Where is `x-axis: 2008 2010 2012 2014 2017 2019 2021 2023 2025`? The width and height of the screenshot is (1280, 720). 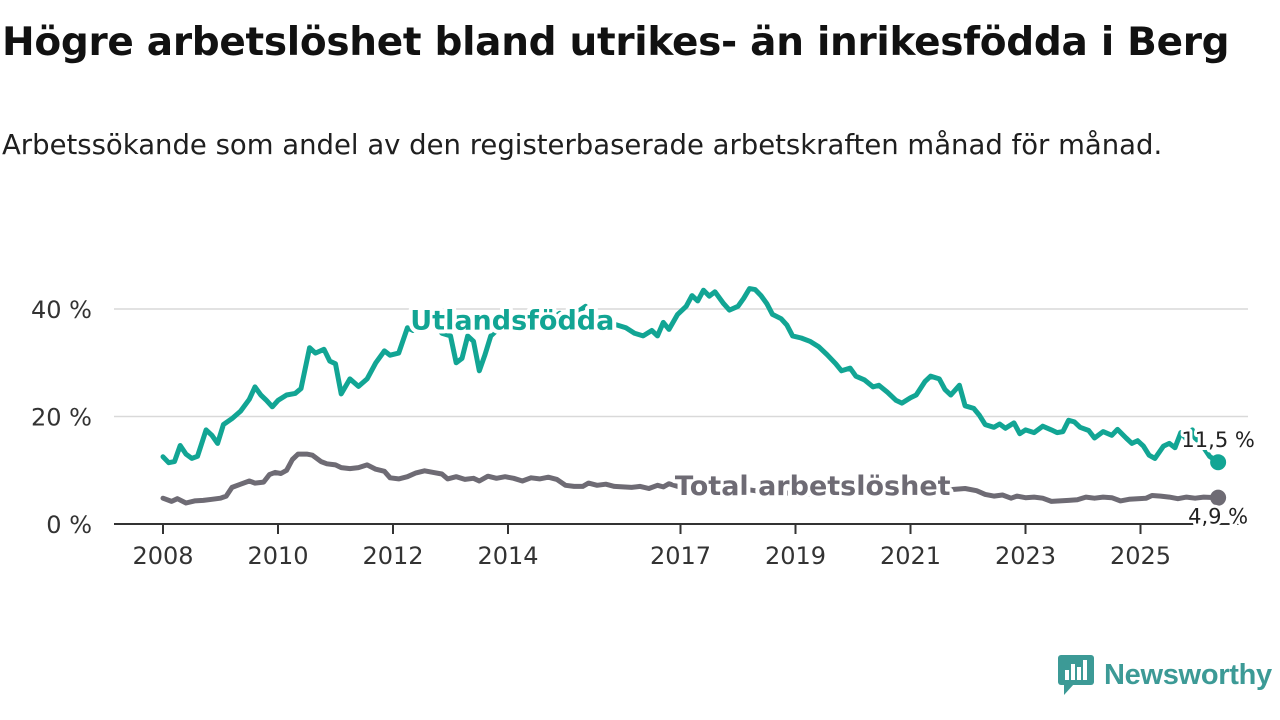 x-axis: 2008 2010 2012 2014 2017 2019 2021 2023 2025 is located at coordinates (681, 546).